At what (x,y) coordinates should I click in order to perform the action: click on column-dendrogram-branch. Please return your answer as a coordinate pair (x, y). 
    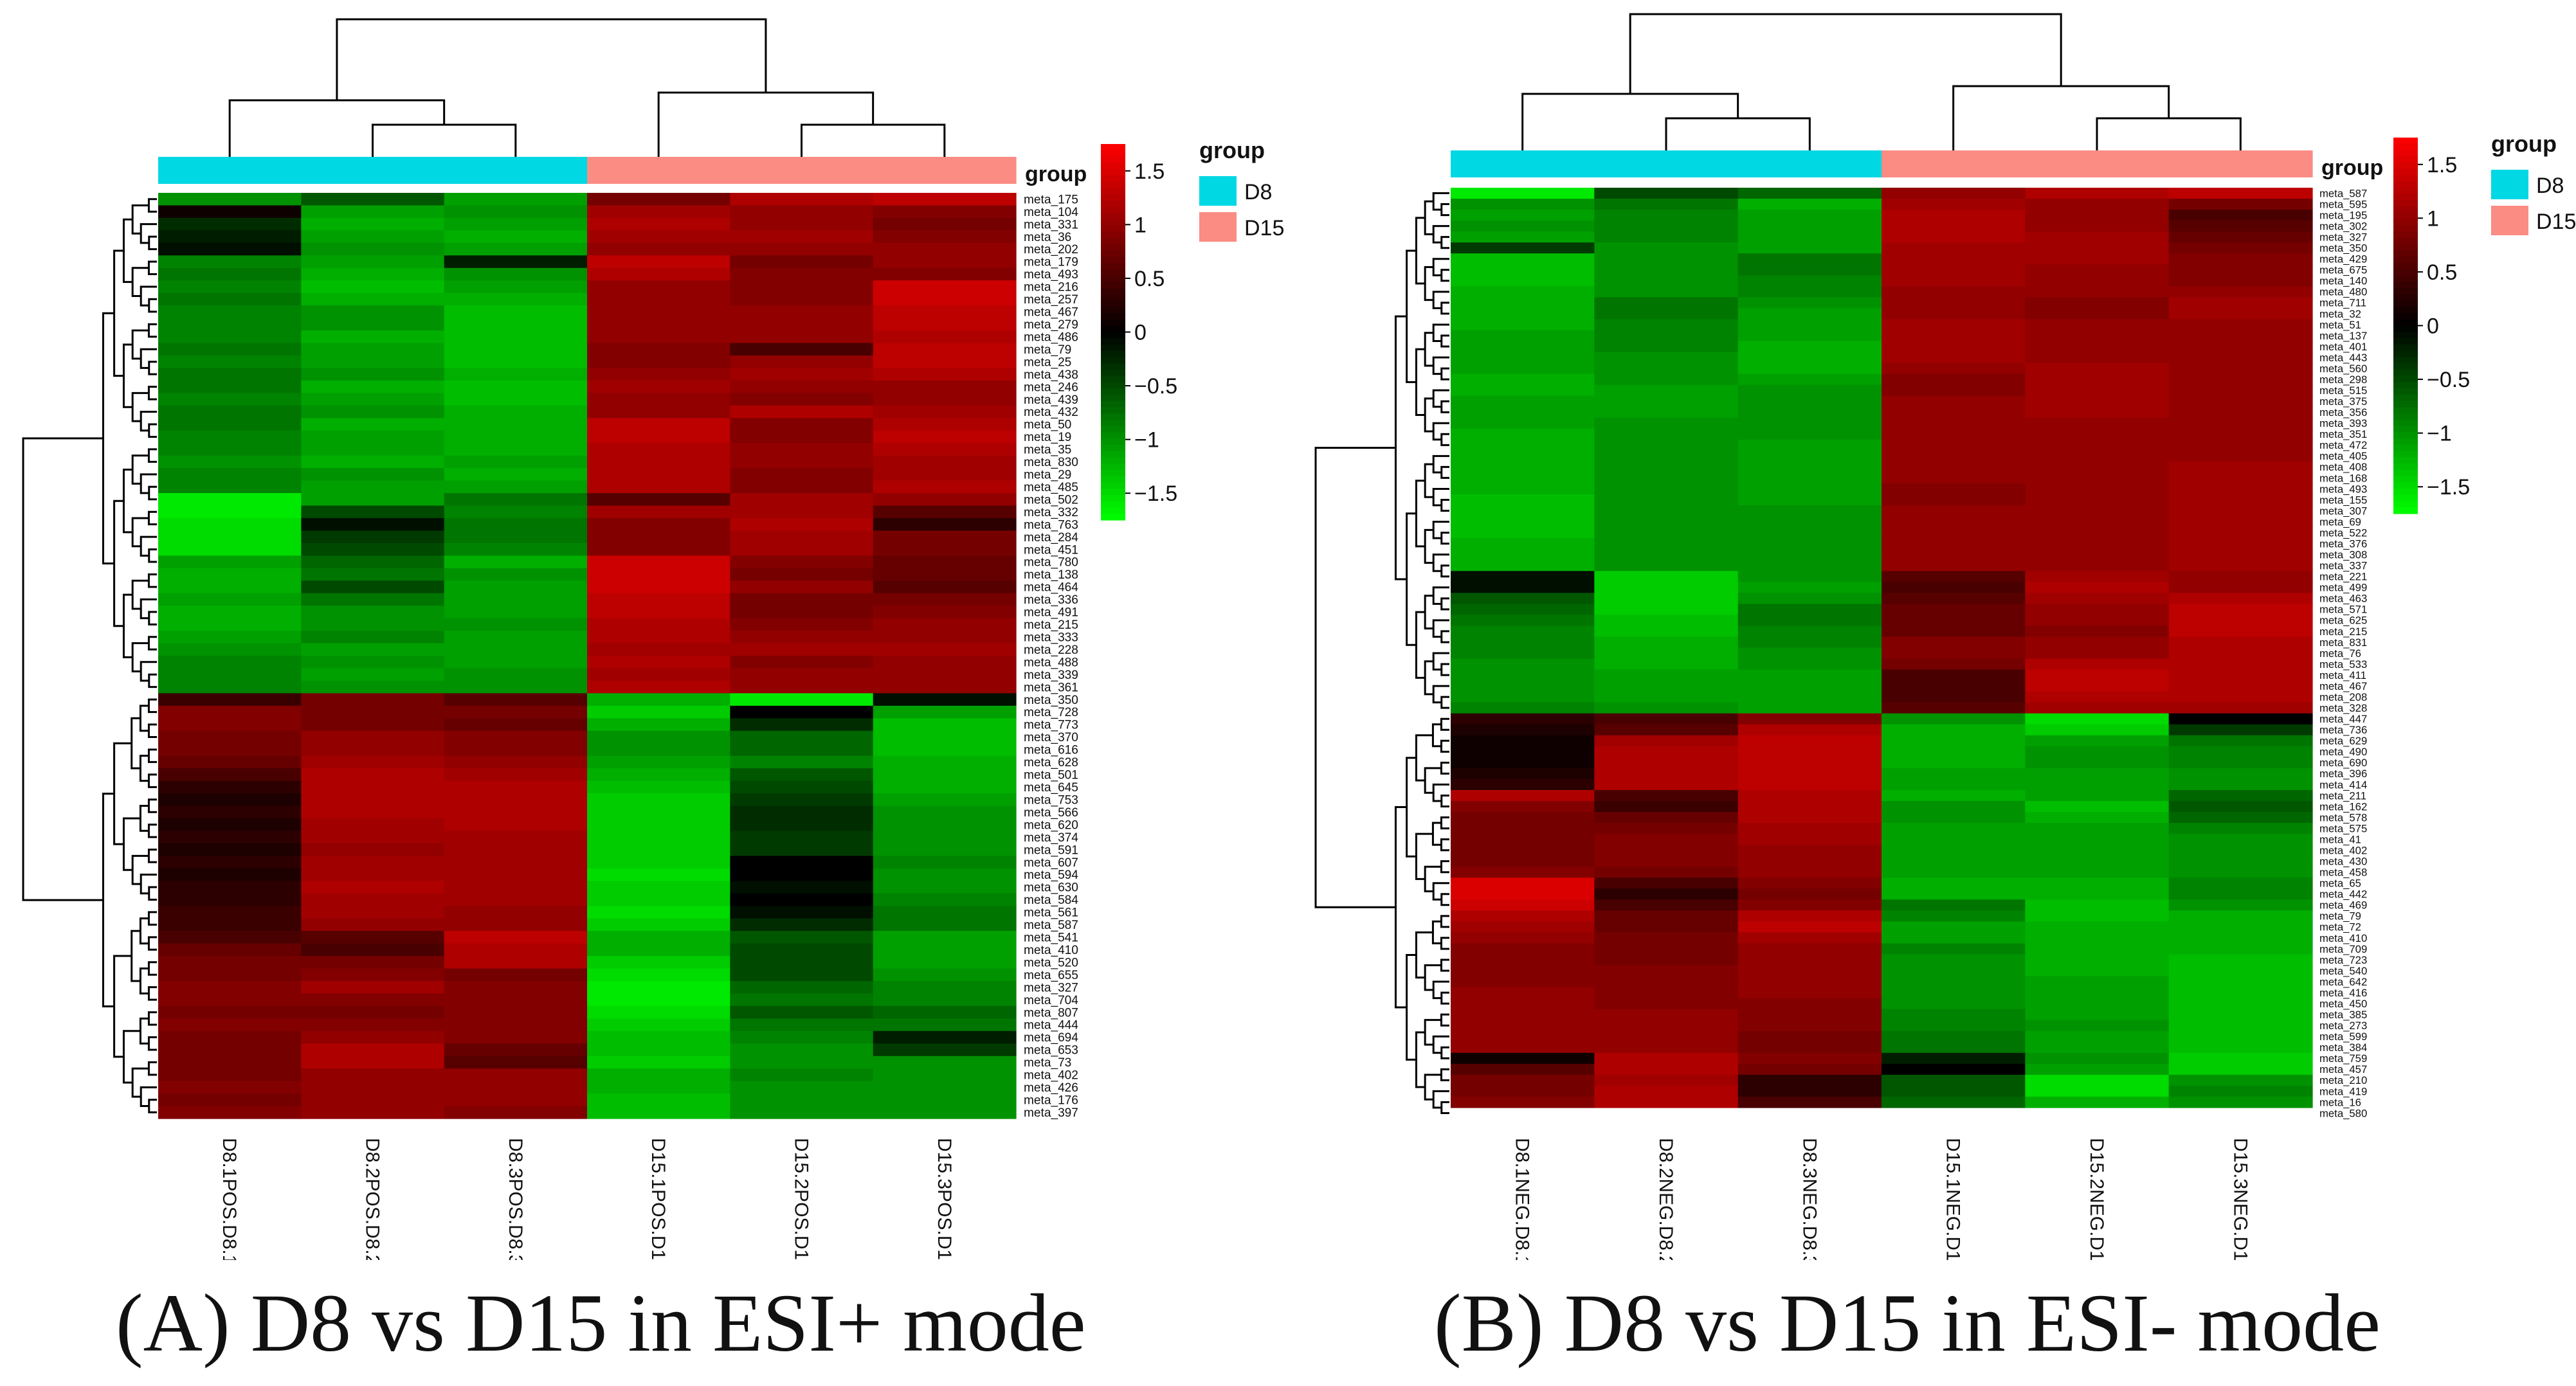
    Looking at the image, I should click on (1738, 133).